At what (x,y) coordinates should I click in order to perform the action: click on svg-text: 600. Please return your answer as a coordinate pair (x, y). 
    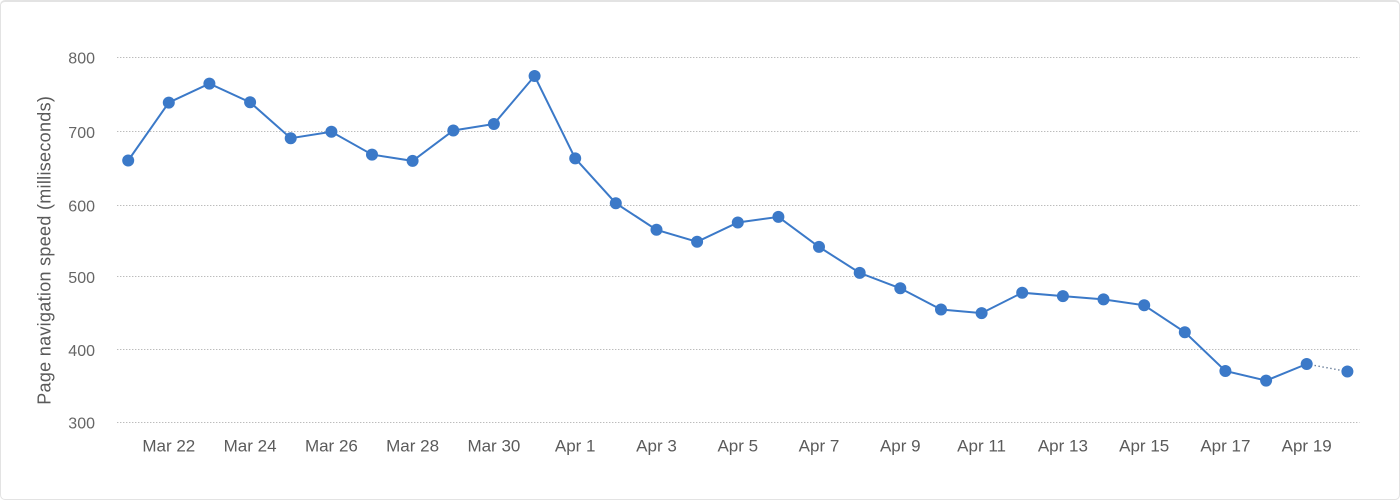
    Looking at the image, I should click on (81, 206).